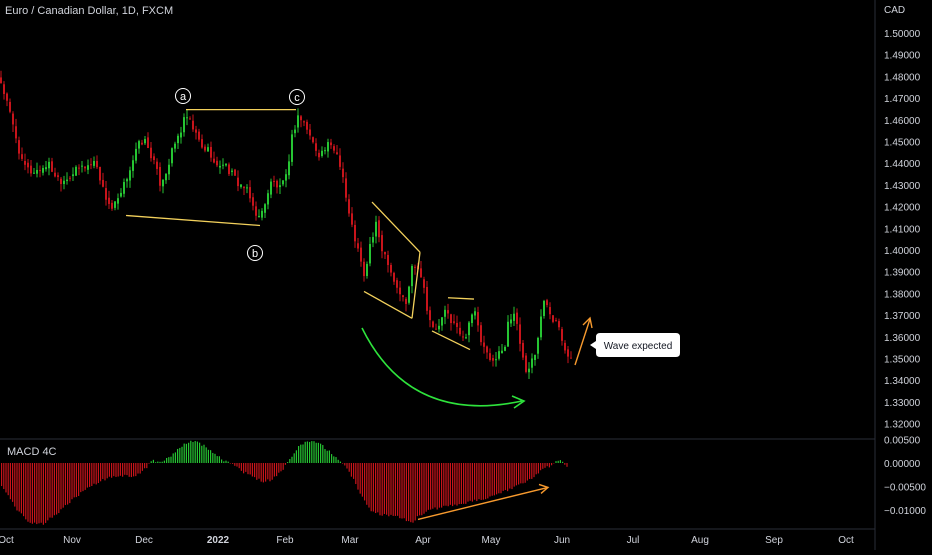 Image resolution: width=932 pixels, height=555 pixels. I want to click on macd-axis-tick: −0.01000, so click(905, 511).